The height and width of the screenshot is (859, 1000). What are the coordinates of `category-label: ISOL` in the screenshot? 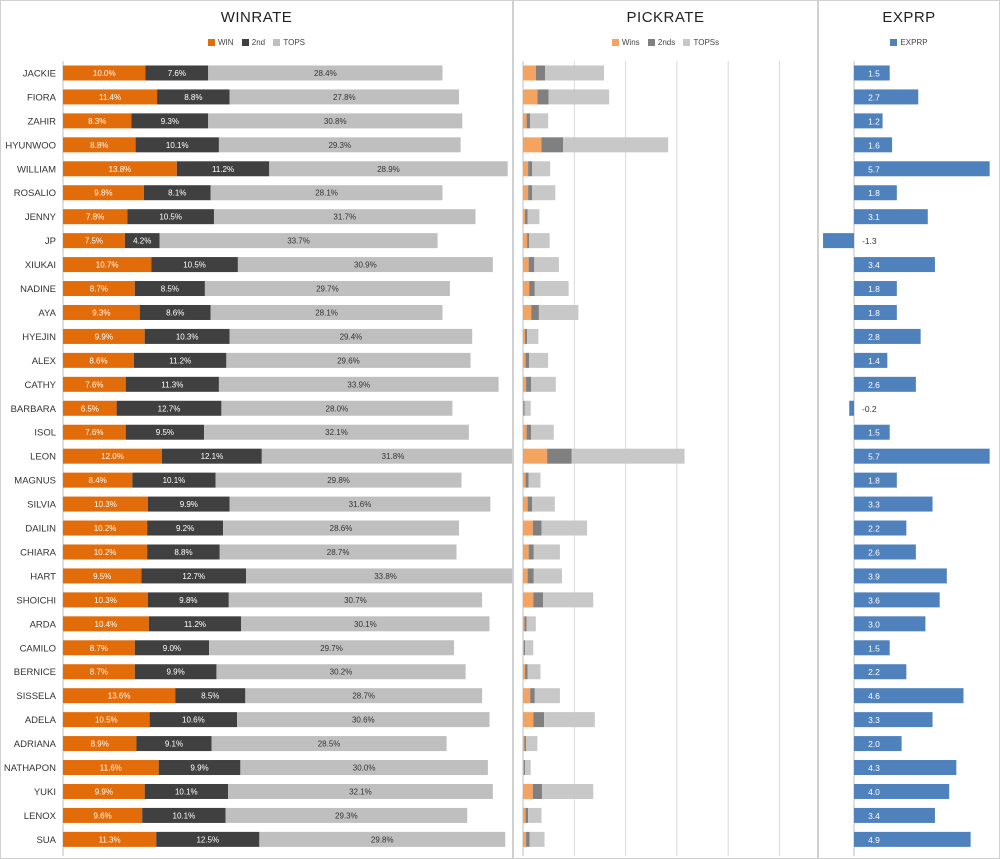 It's located at (45, 433).